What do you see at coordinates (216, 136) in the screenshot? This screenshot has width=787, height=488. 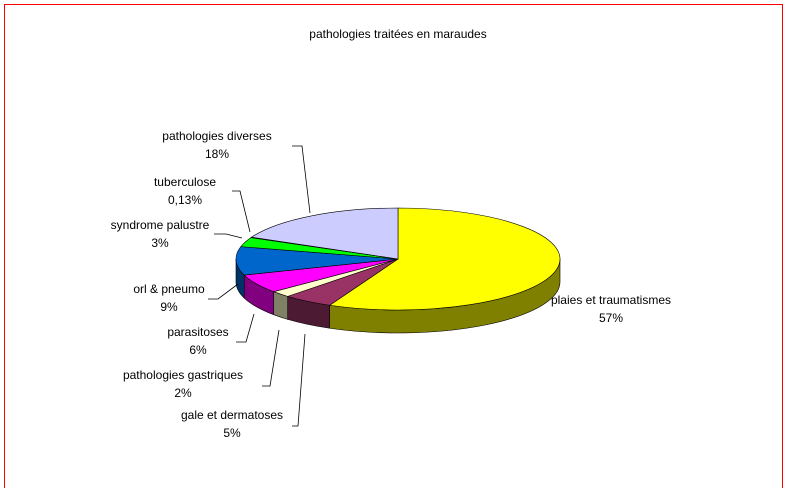 I see `slice-label: pathologies diverses` at bounding box center [216, 136].